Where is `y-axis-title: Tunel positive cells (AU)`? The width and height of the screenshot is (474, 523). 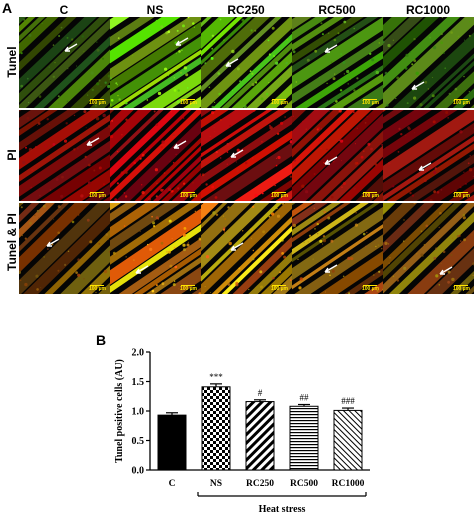 y-axis-title: Tunel positive cells (AU) is located at coordinates (119, 411).